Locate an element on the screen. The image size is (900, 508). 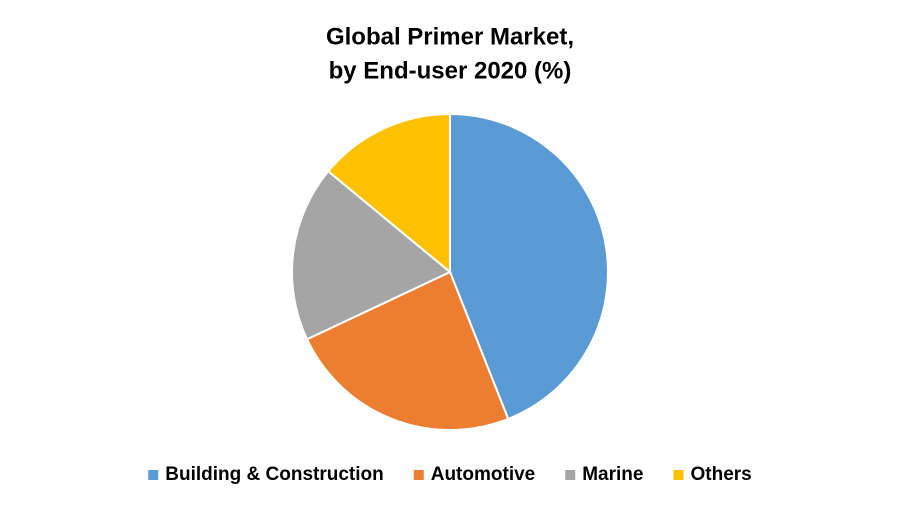
legend-label: Building & Construction is located at coordinates (274, 474).